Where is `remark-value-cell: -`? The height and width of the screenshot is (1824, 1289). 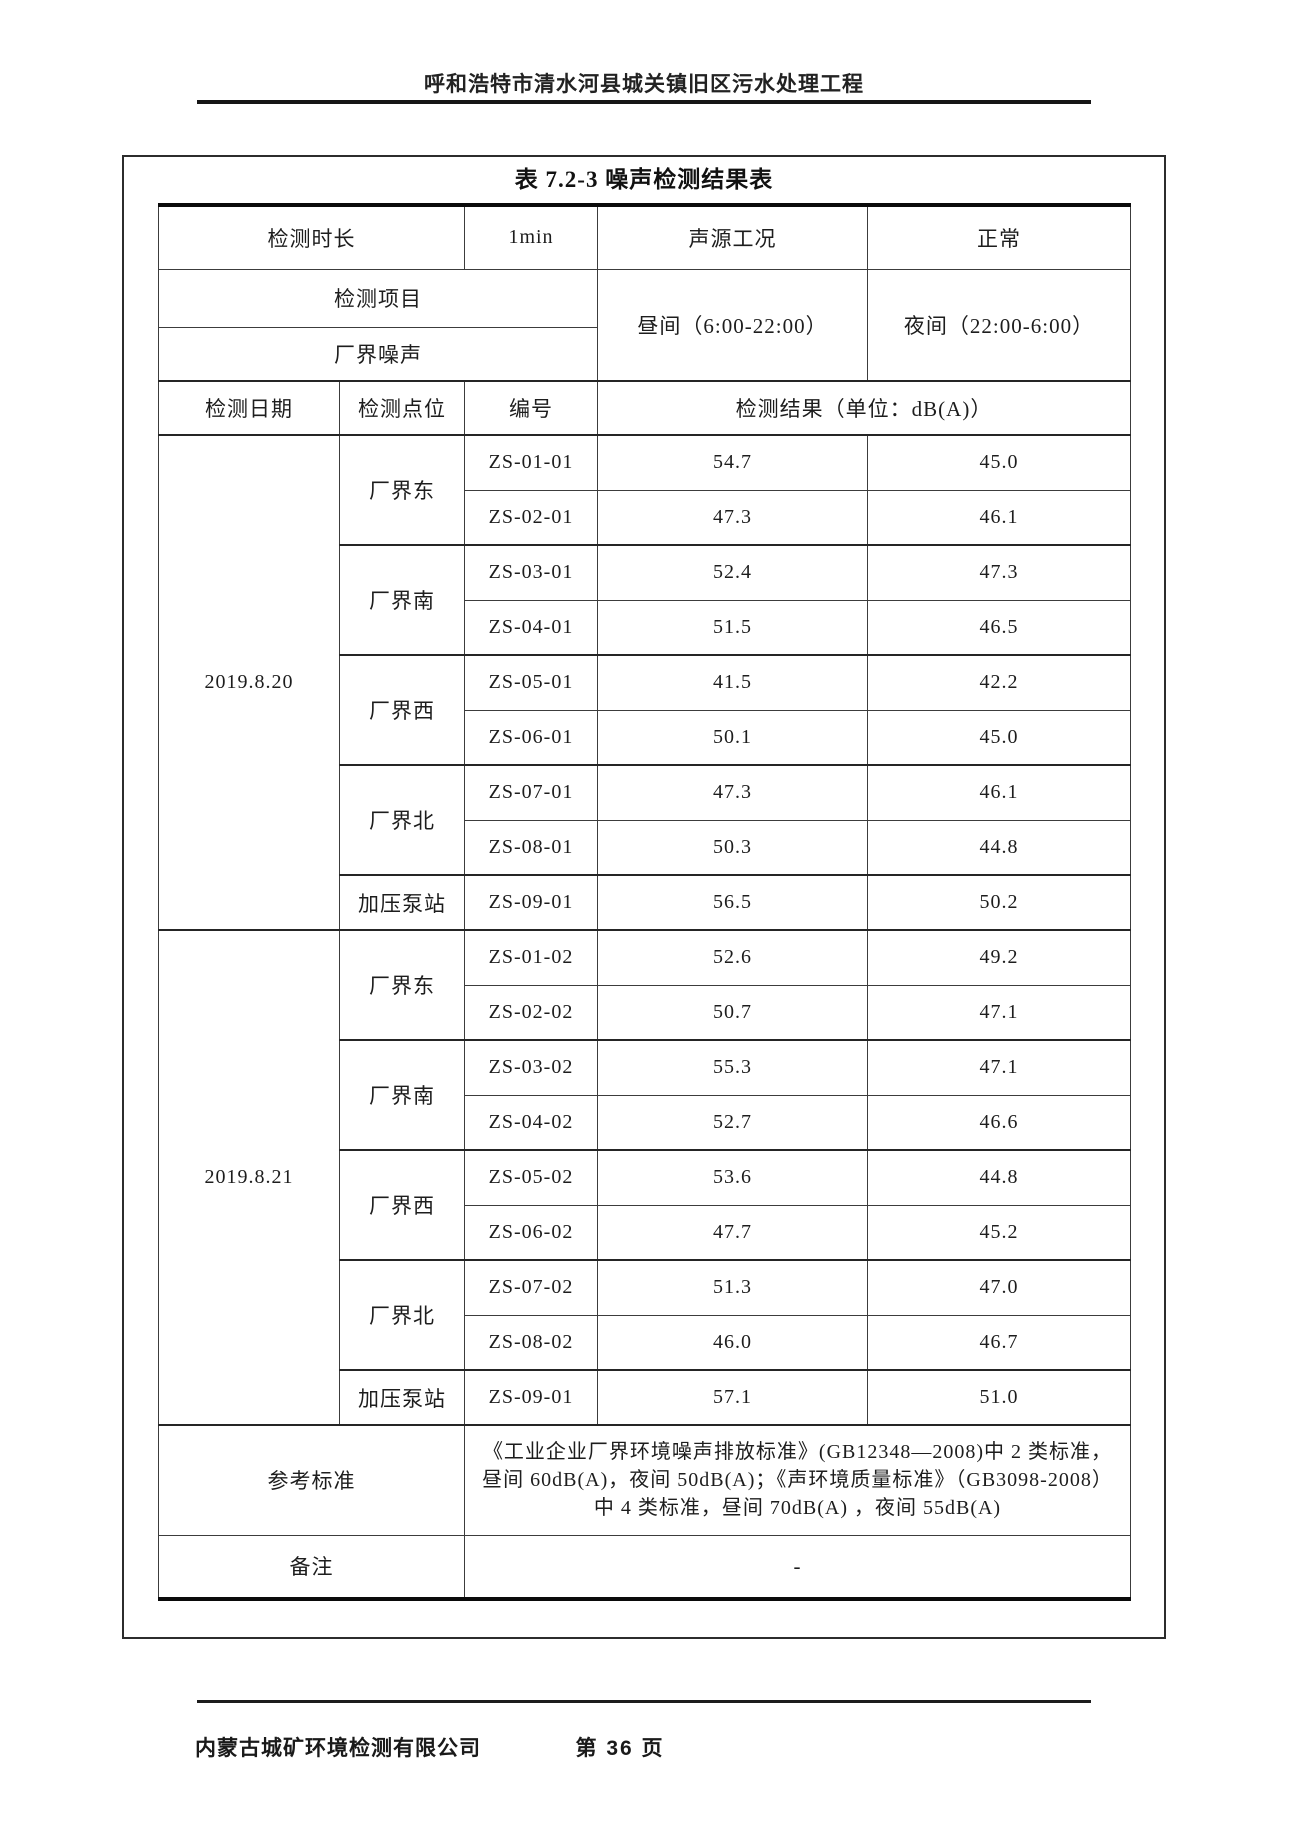
remark-value-cell: - is located at coordinates (797, 1567).